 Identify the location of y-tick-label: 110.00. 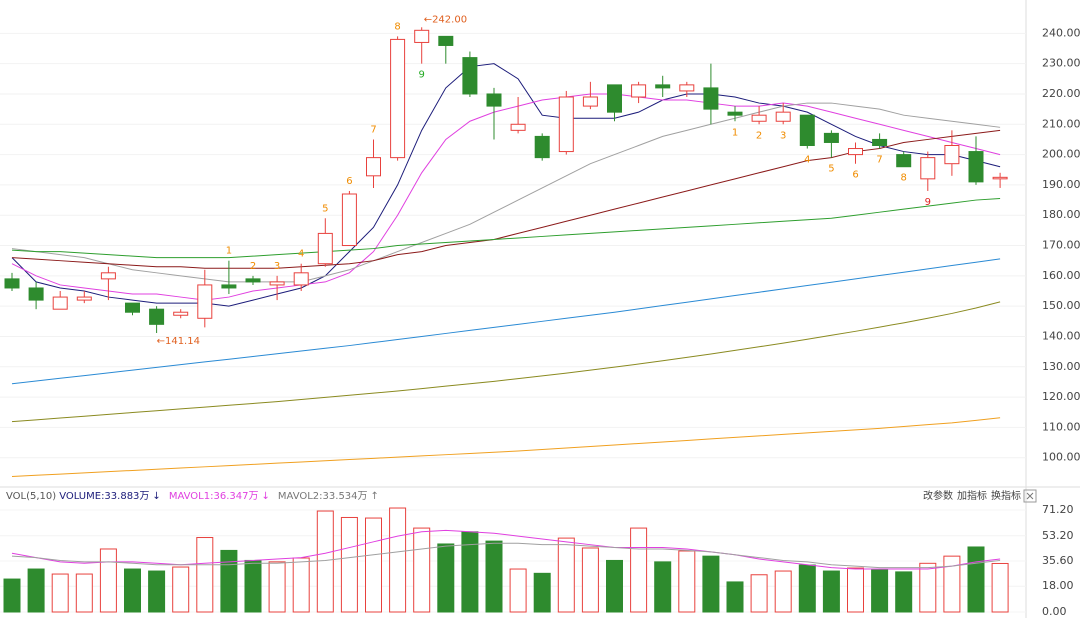
(1061, 426).